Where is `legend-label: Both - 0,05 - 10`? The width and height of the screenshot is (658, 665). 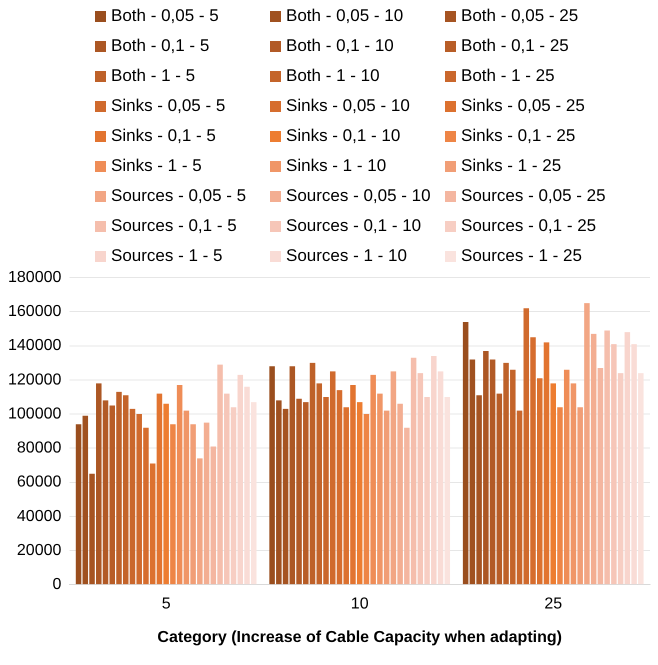 legend-label: Both - 0,05 - 10 is located at coordinates (345, 16).